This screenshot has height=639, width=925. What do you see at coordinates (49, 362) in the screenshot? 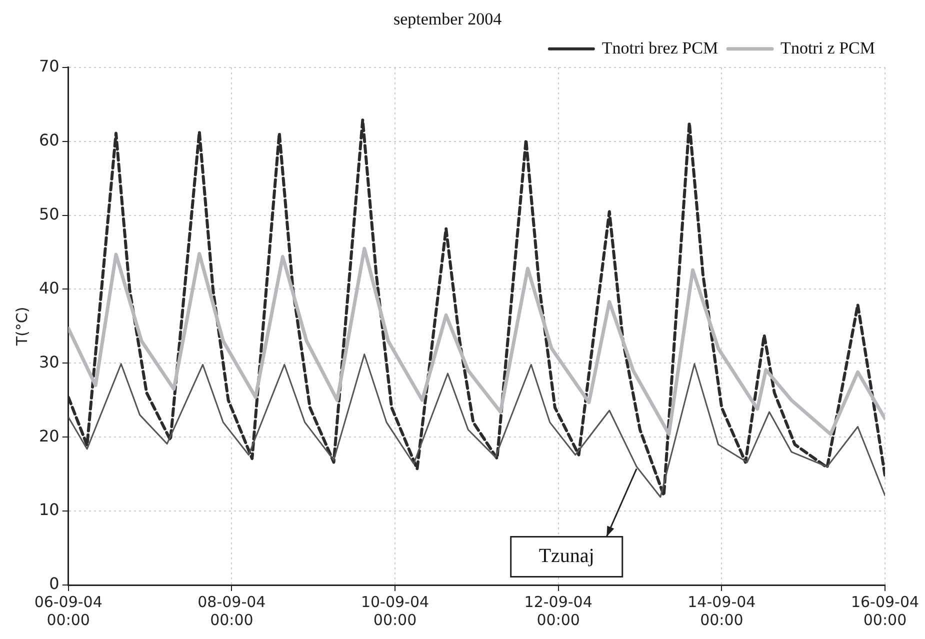
I see `y-tick-label: 30` at bounding box center [49, 362].